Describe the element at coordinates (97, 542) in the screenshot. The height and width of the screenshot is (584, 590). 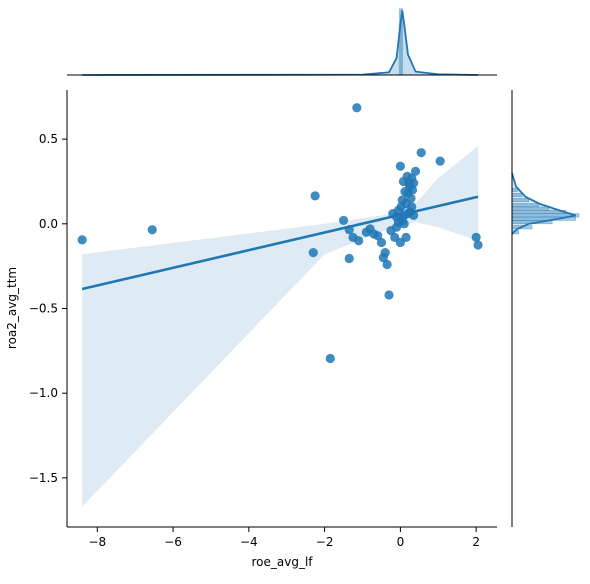
I see `x-tick-label: −8` at that location.